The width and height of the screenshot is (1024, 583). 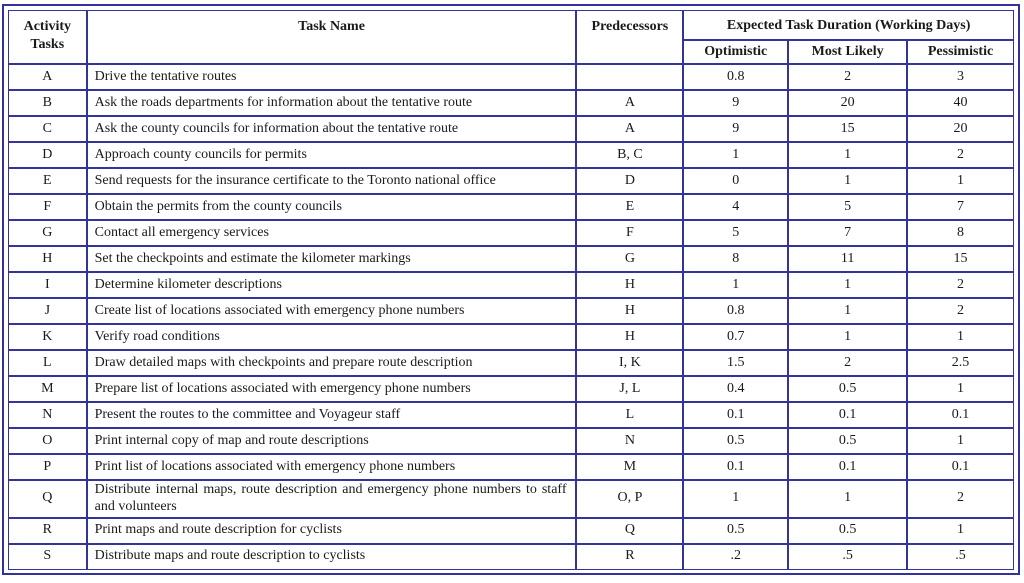 I want to click on col-header-optimistic: Optimistic, so click(x=736, y=52).